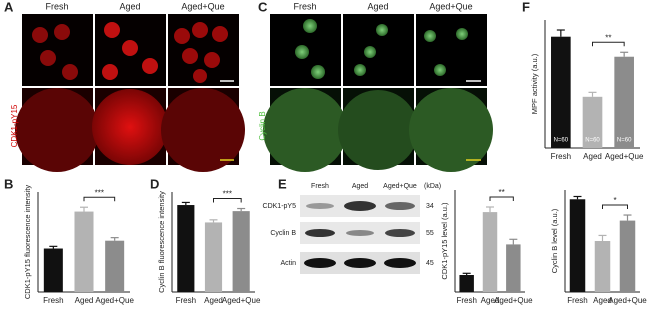  Describe the element at coordinates (9, 7) in the screenshot. I see `panel-letter: A` at that location.